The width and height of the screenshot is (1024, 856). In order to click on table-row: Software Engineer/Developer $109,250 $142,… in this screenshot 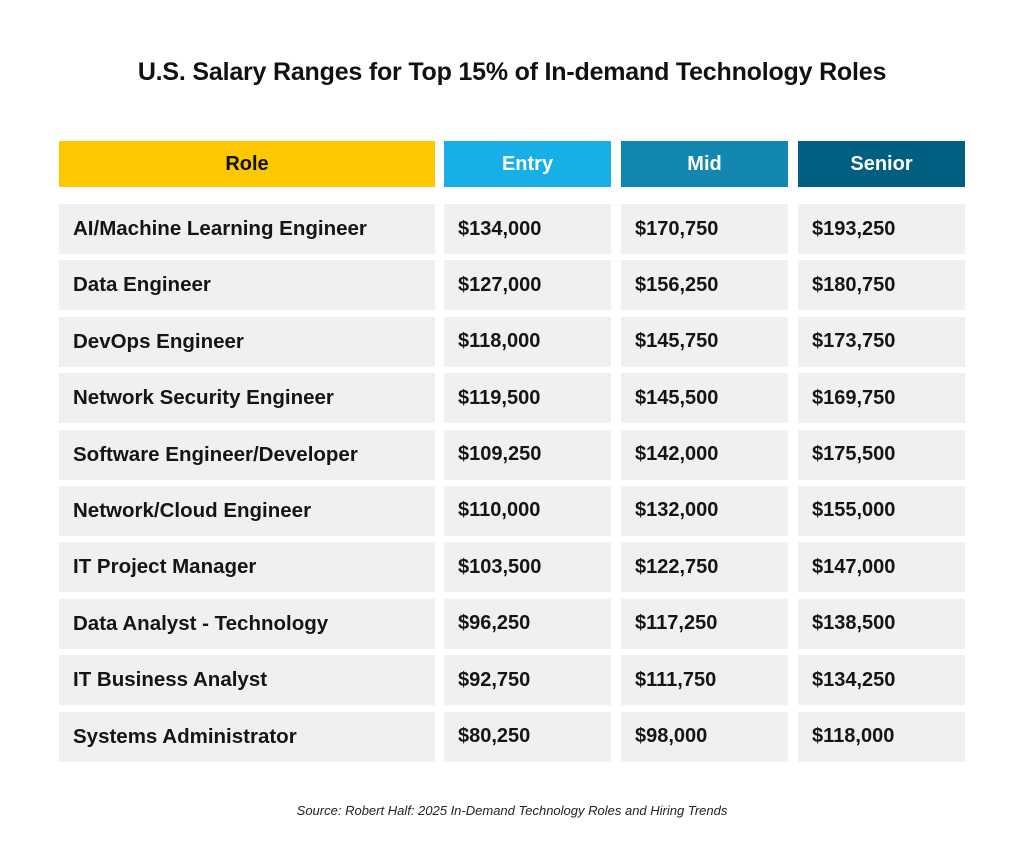, I will do `click(512, 454)`.